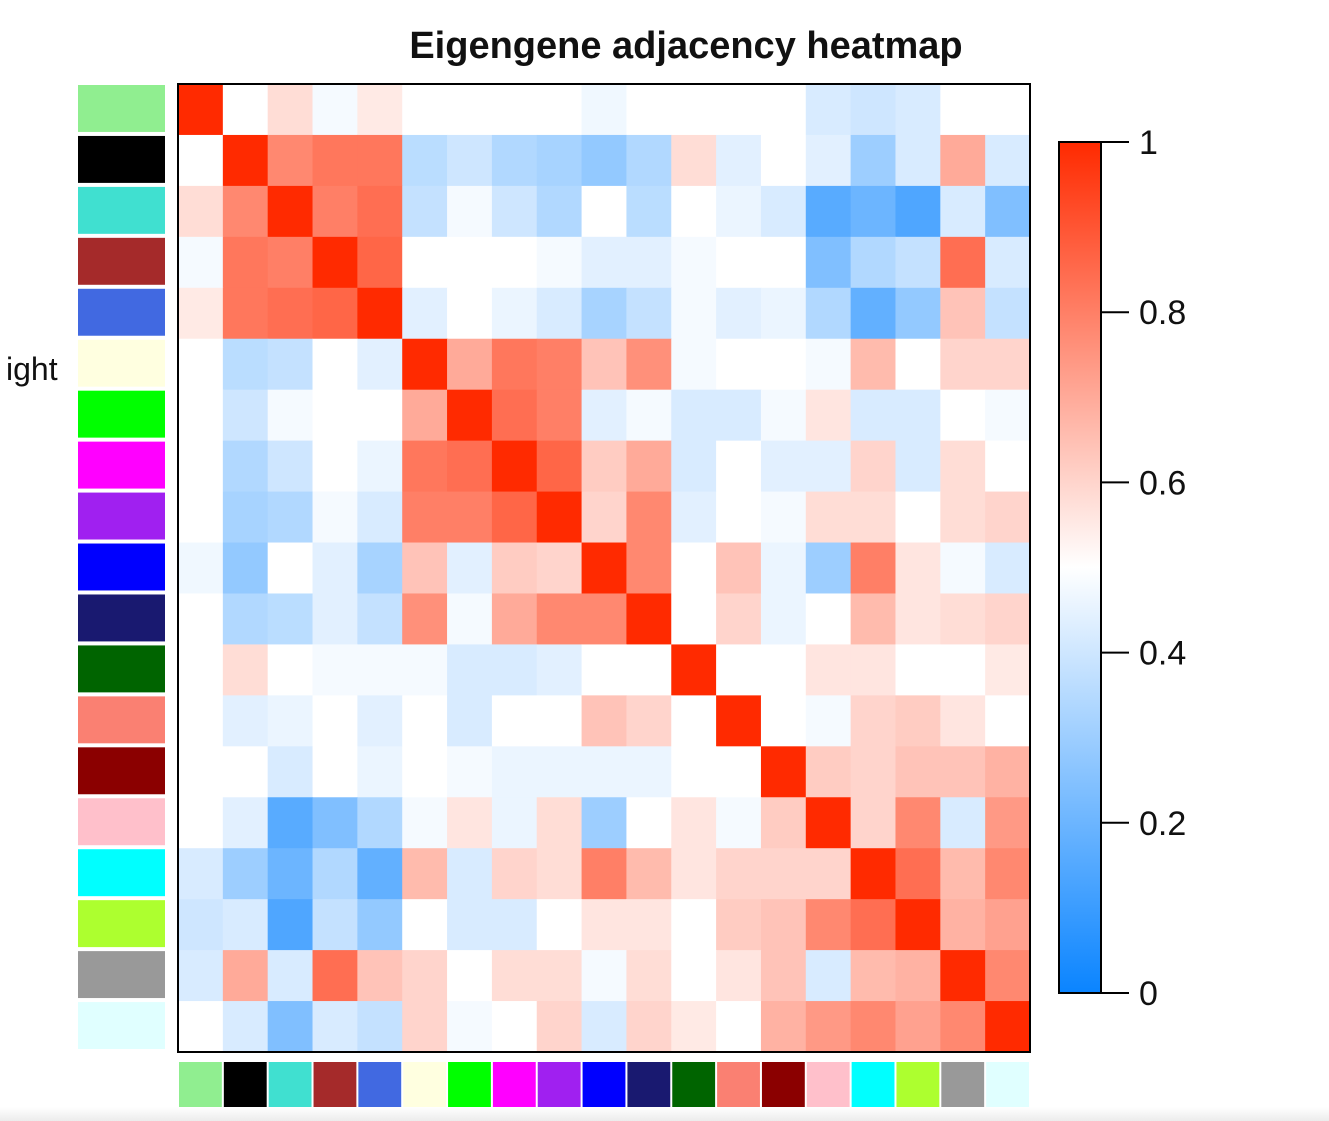 Image resolution: width=1329 pixels, height=1121 pixels. I want to click on row-color-bar-lightgreen, so click(121, 108).